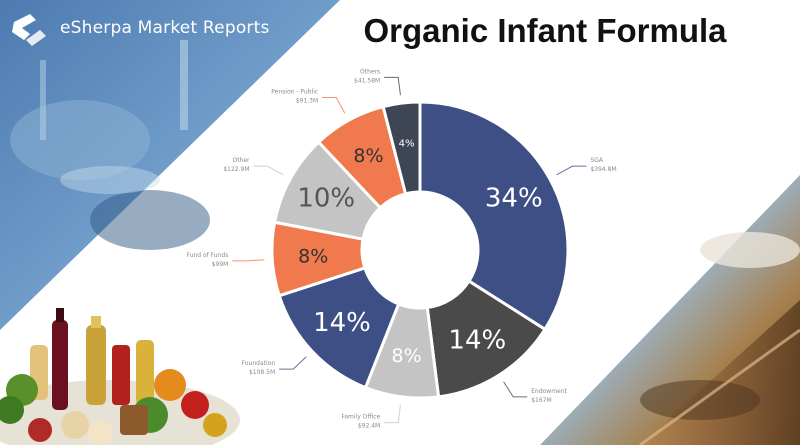  What do you see at coordinates (241, 160) in the screenshot?
I see `callout-category: Other` at bounding box center [241, 160].